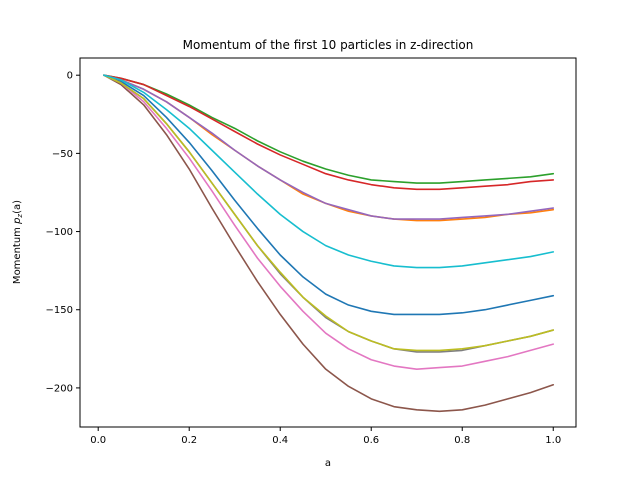 The image size is (640, 480). What do you see at coordinates (98, 440) in the screenshot?
I see `x-tick-label: 0.0` at bounding box center [98, 440].